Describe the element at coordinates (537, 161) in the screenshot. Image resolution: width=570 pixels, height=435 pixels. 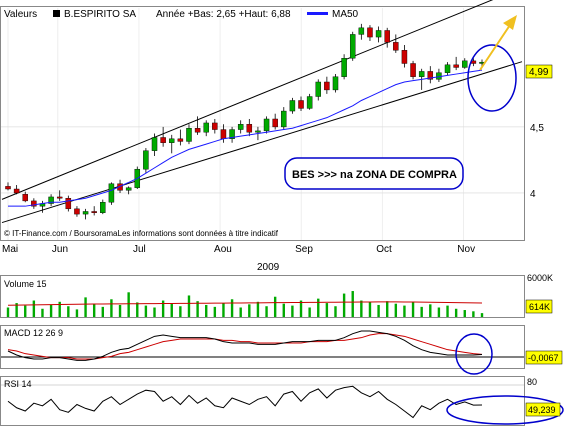
I see `main-y-axis-labels: 44,5` at that location.